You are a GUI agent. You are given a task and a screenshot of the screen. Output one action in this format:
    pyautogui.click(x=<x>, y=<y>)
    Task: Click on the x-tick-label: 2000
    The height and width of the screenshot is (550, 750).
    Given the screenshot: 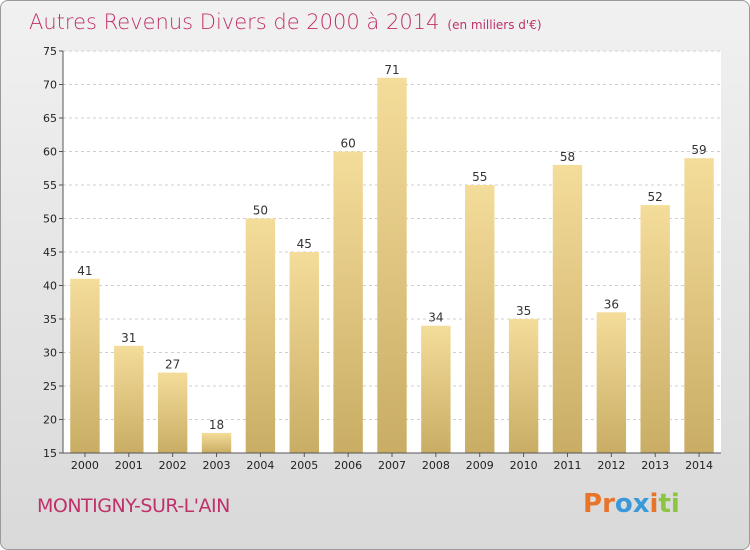 What is the action you would take?
    pyautogui.click(x=85, y=465)
    